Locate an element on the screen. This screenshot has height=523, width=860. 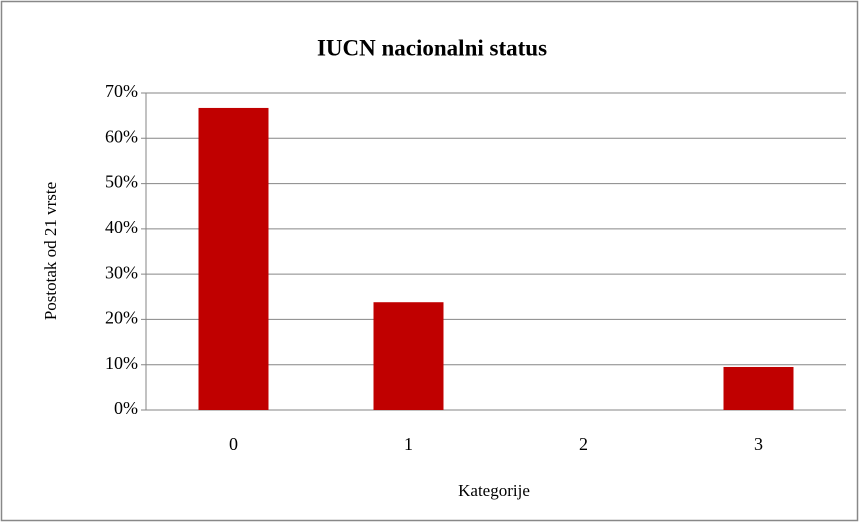
y-tick-label: 40% is located at coordinates (121, 227).